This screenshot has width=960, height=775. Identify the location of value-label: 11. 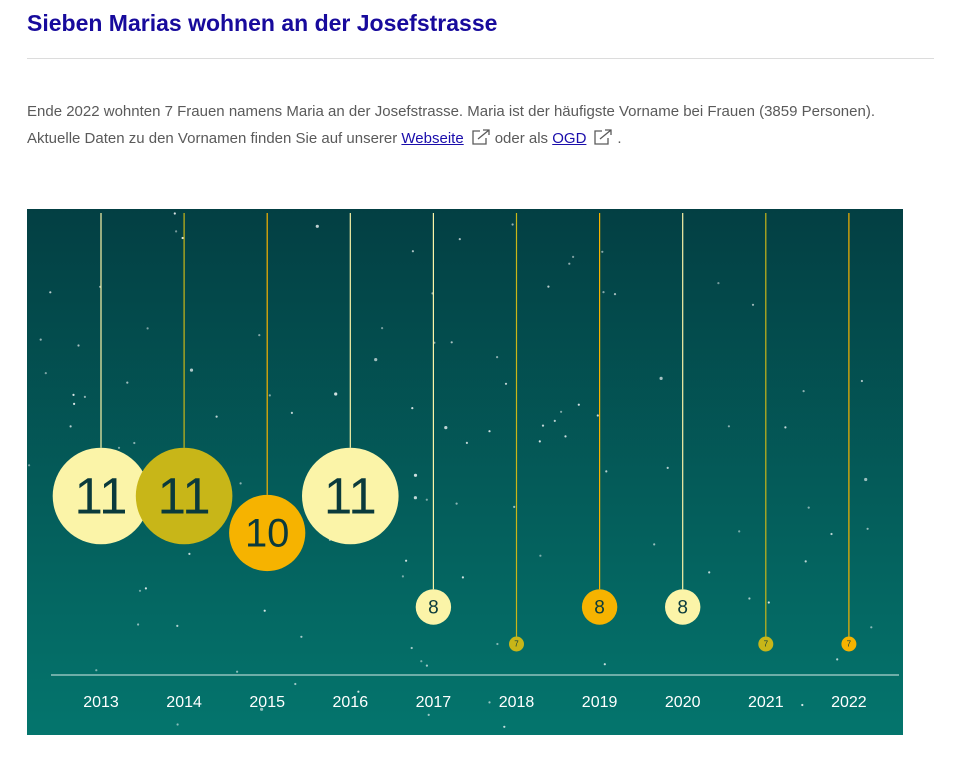
(184, 495).